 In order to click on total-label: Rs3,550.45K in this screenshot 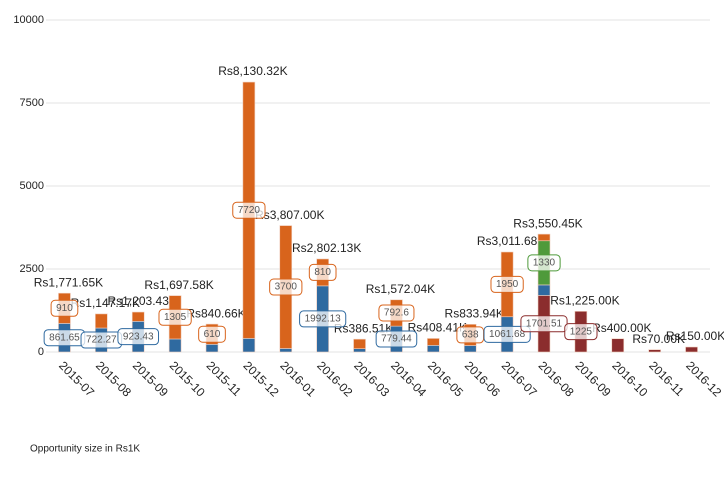, I will do `click(547, 223)`.